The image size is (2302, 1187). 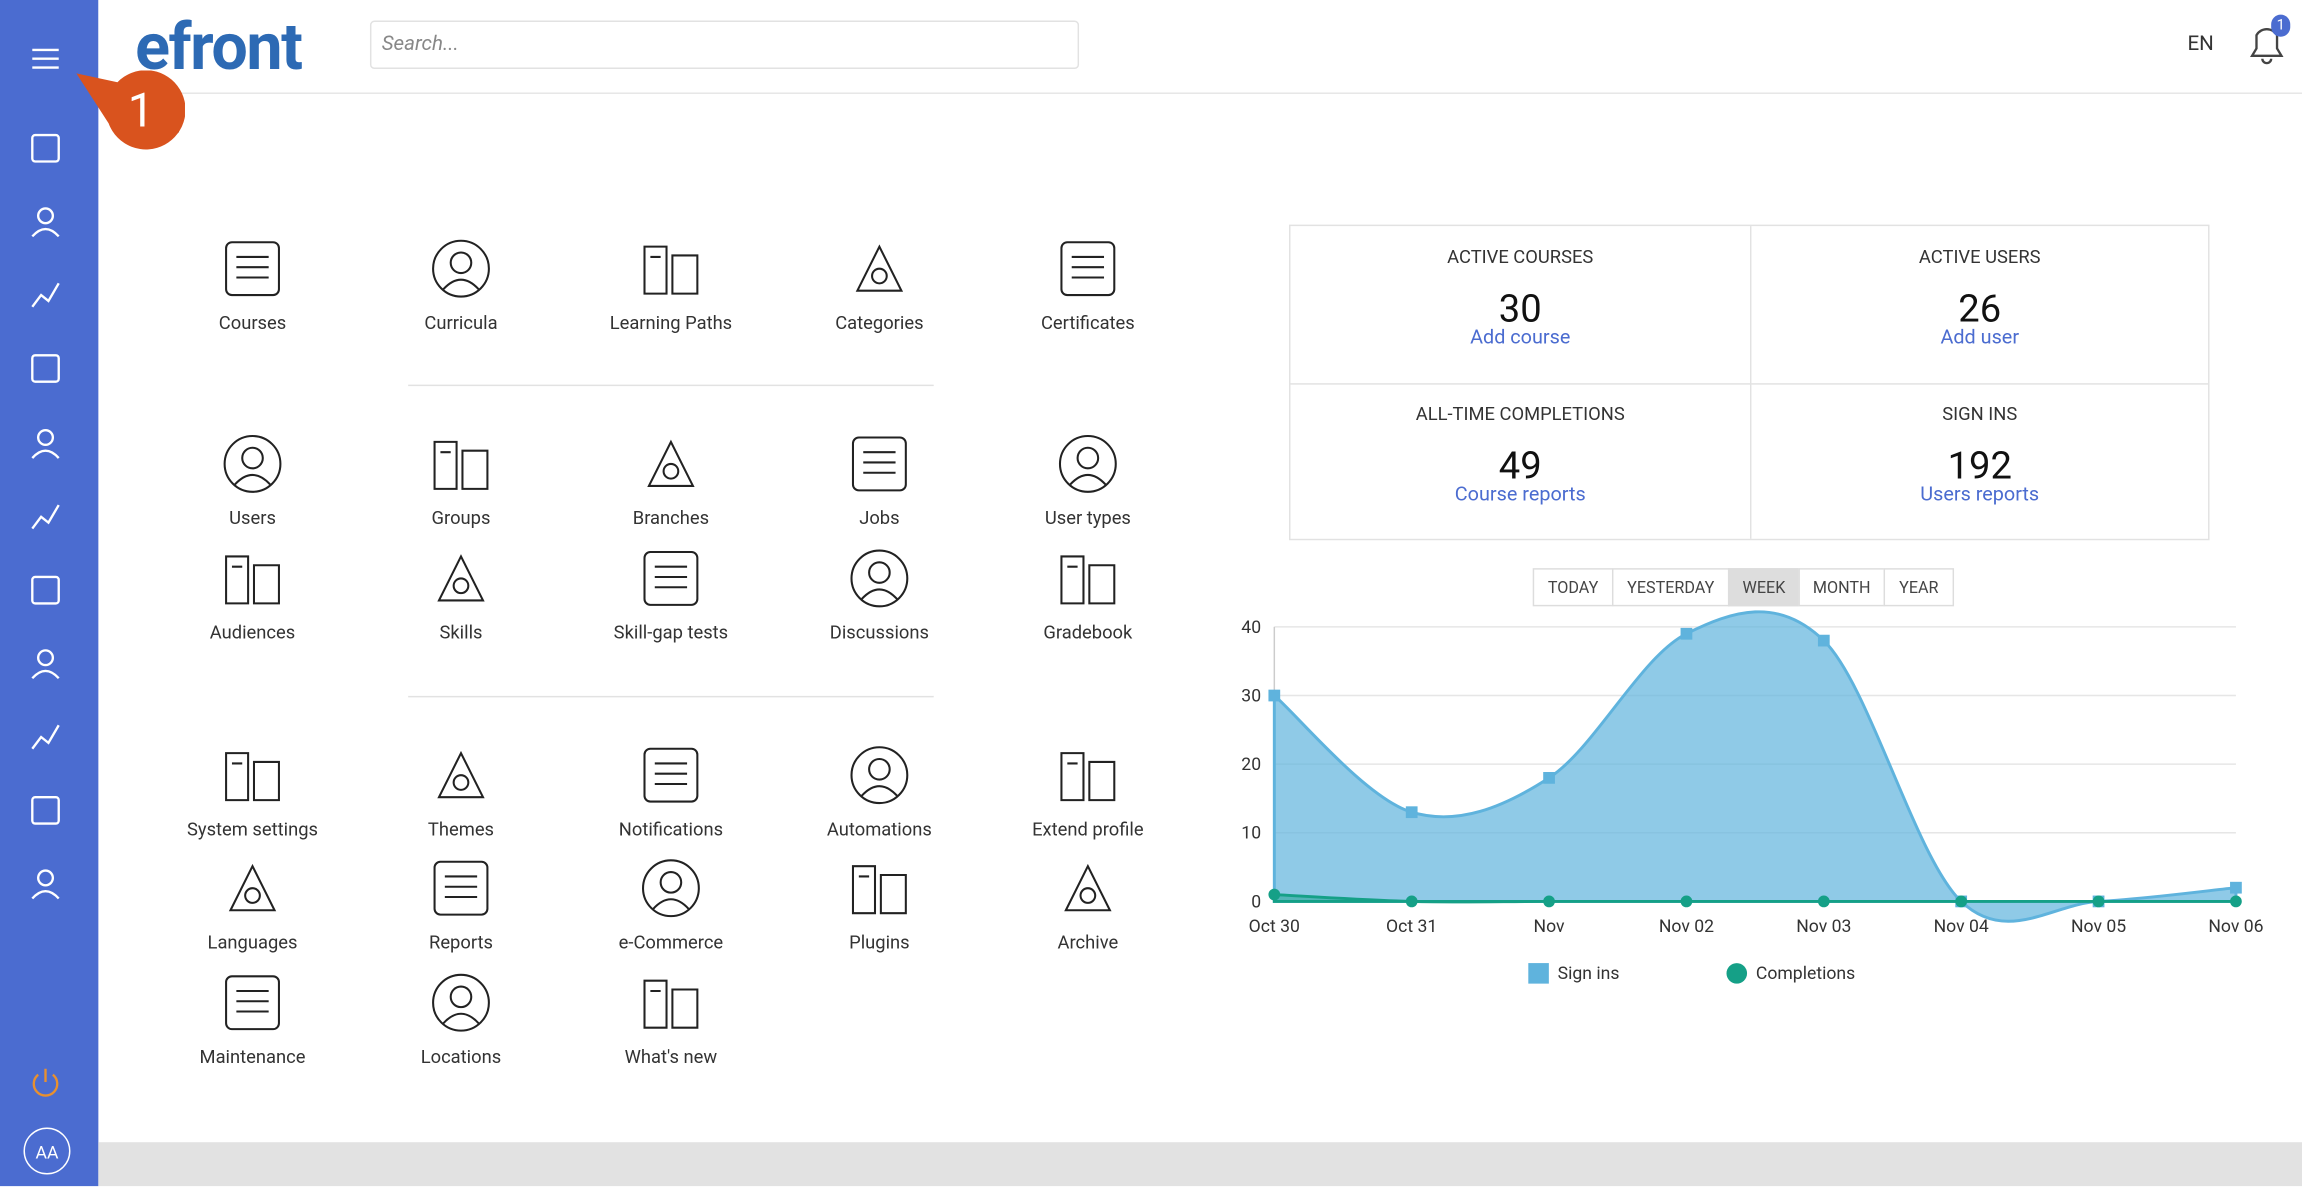 I want to click on stat-link: Add course, so click(x=1520, y=337).